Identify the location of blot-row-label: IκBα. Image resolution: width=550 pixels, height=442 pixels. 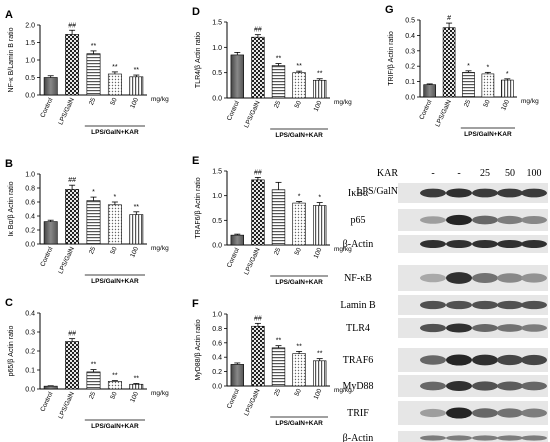
(358, 193).